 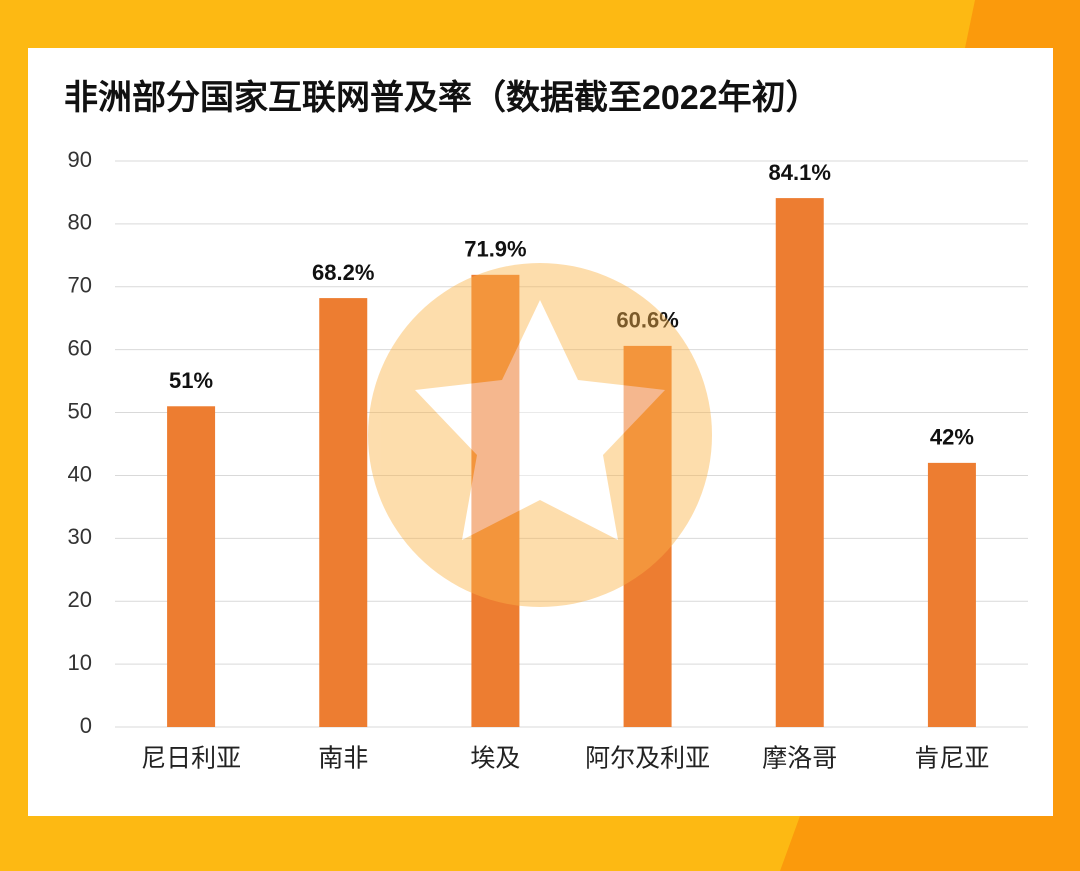 What do you see at coordinates (86, 725) in the screenshot?
I see `y-tick-label: 0` at bounding box center [86, 725].